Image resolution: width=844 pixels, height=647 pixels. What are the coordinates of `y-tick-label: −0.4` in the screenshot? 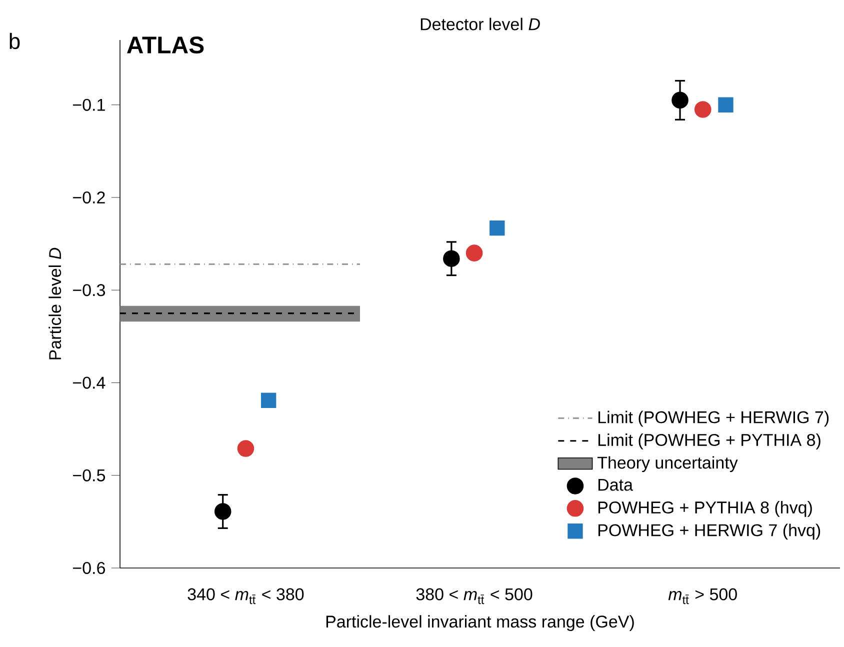 It's located at (89, 382).